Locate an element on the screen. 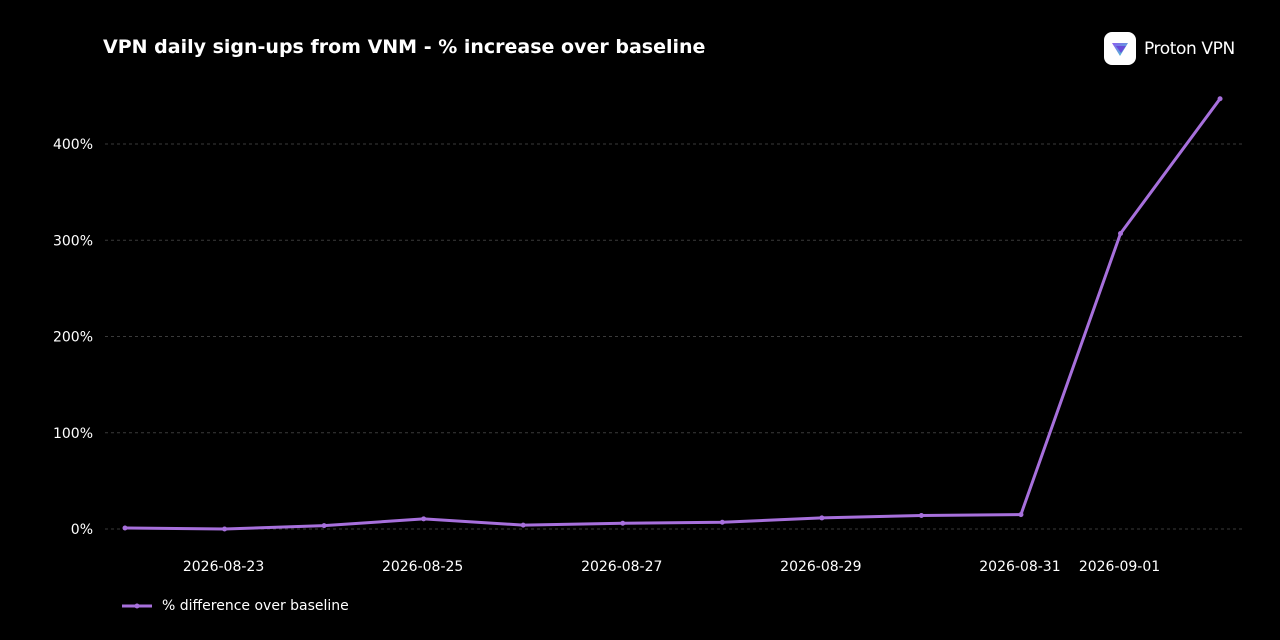 This screenshot has height=640, width=1280. legend-label: % difference over baseline is located at coordinates (255, 606).